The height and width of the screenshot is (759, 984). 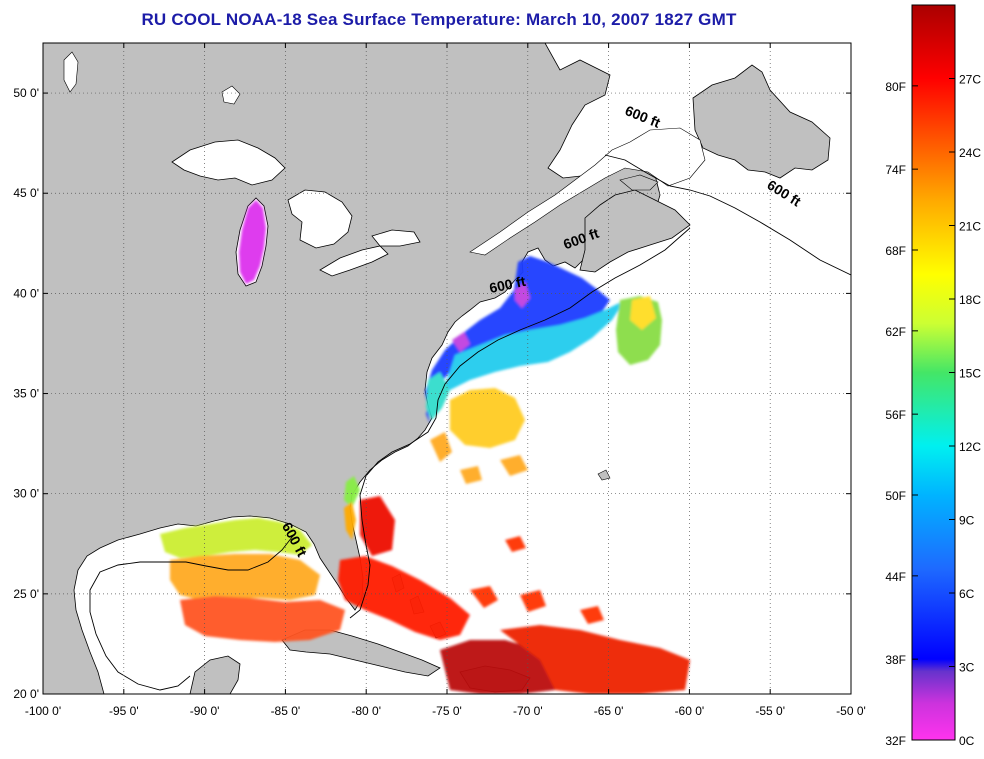 What do you see at coordinates (26, 293) in the screenshot?
I see `lat-tick-label: 40 0'` at bounding box center [26, 293].